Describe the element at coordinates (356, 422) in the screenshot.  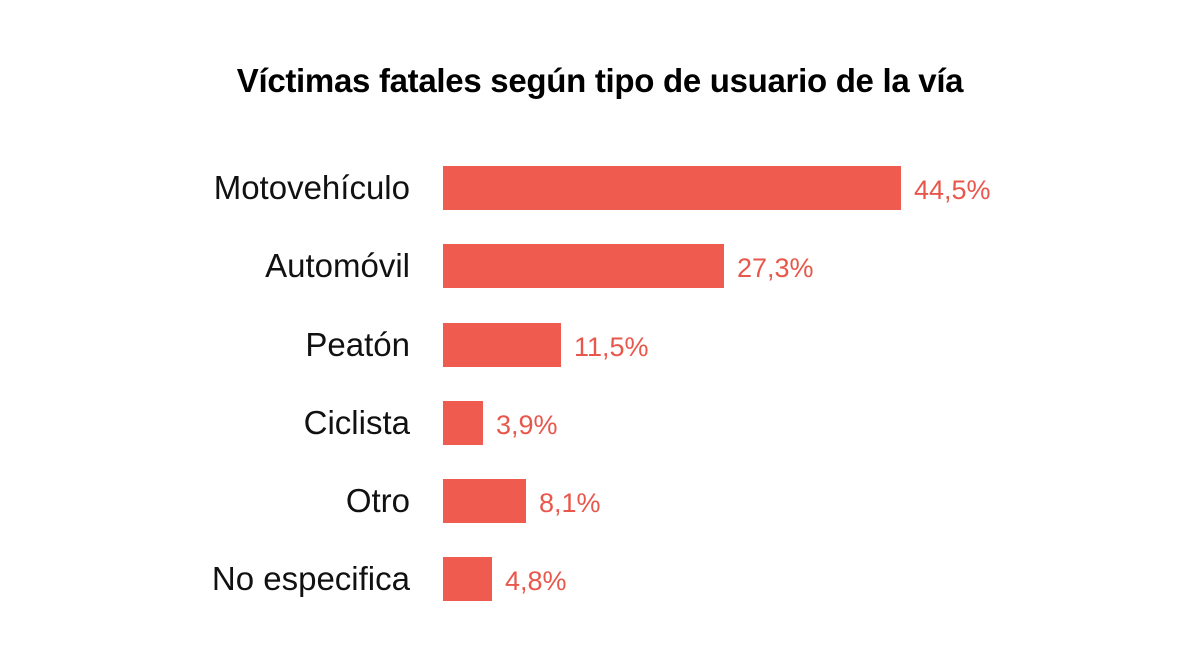
I see `category-label: Ciclista` at that location.